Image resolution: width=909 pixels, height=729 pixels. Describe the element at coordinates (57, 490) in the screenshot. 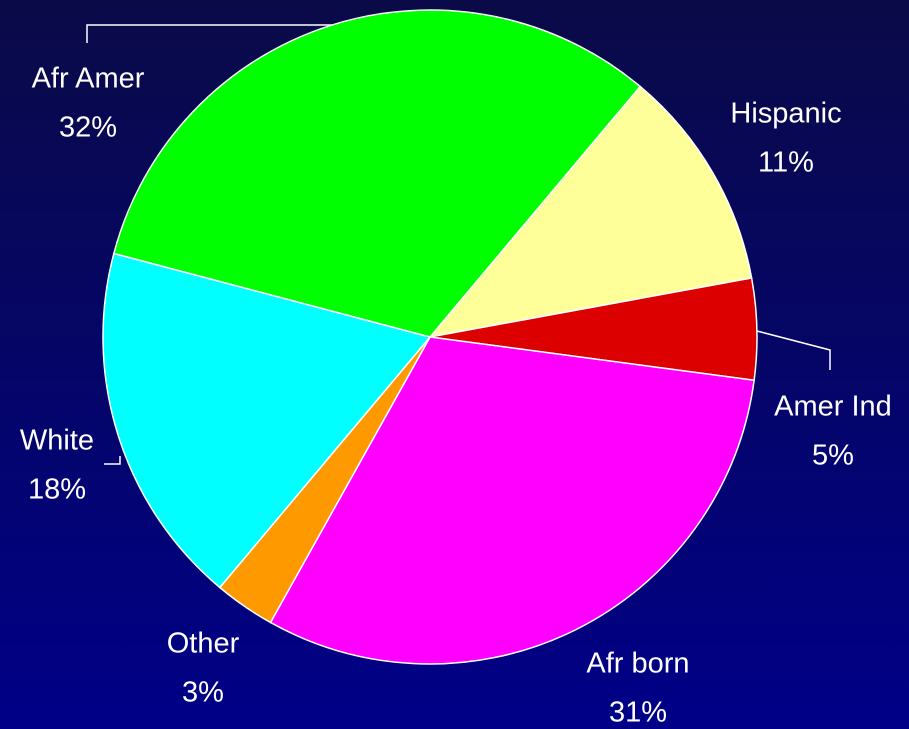

I see `slice-value-label: 18%` at that location.